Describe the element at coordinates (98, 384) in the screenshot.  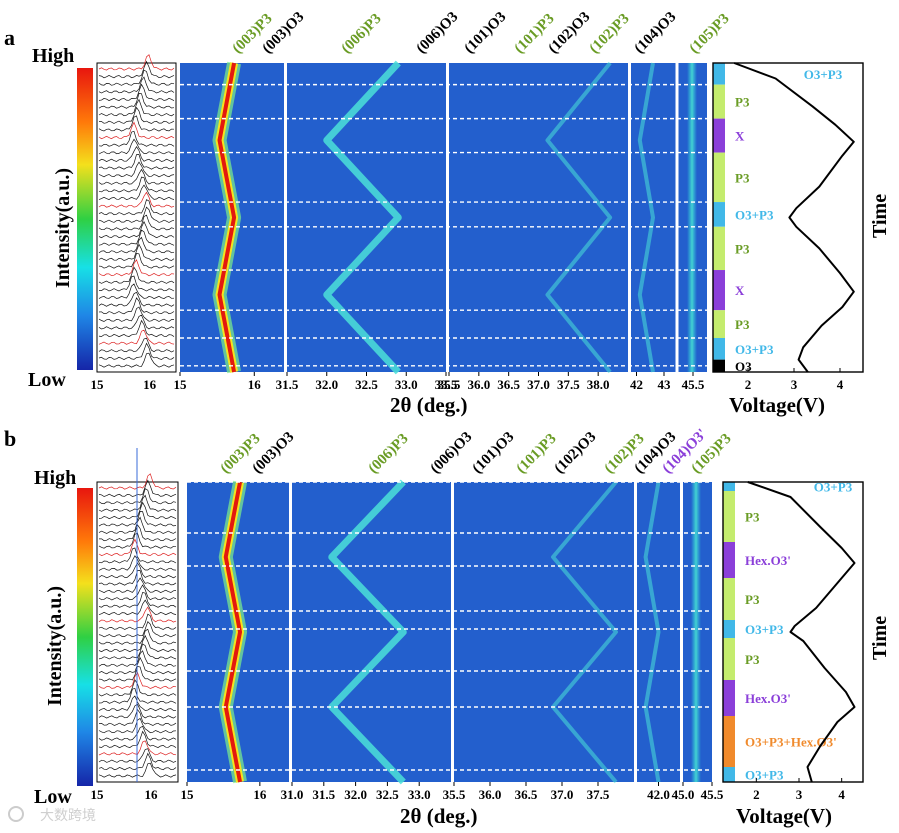
I see `waterfall-tick-label: 15` at that location.